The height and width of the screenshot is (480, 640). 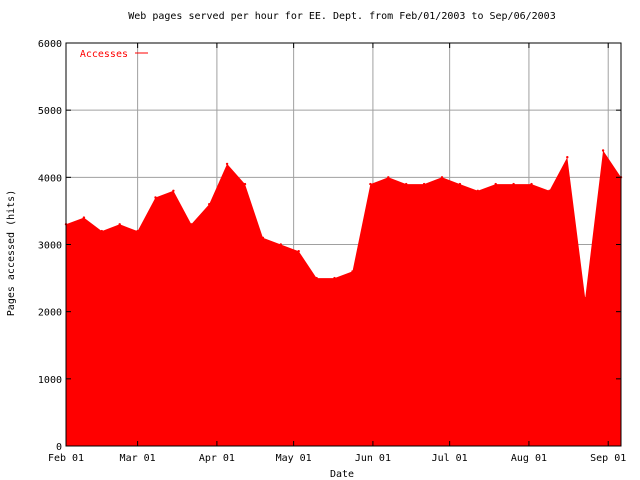 I want to click on x-tick-label: Jun 01, so click(x=373, y=458).